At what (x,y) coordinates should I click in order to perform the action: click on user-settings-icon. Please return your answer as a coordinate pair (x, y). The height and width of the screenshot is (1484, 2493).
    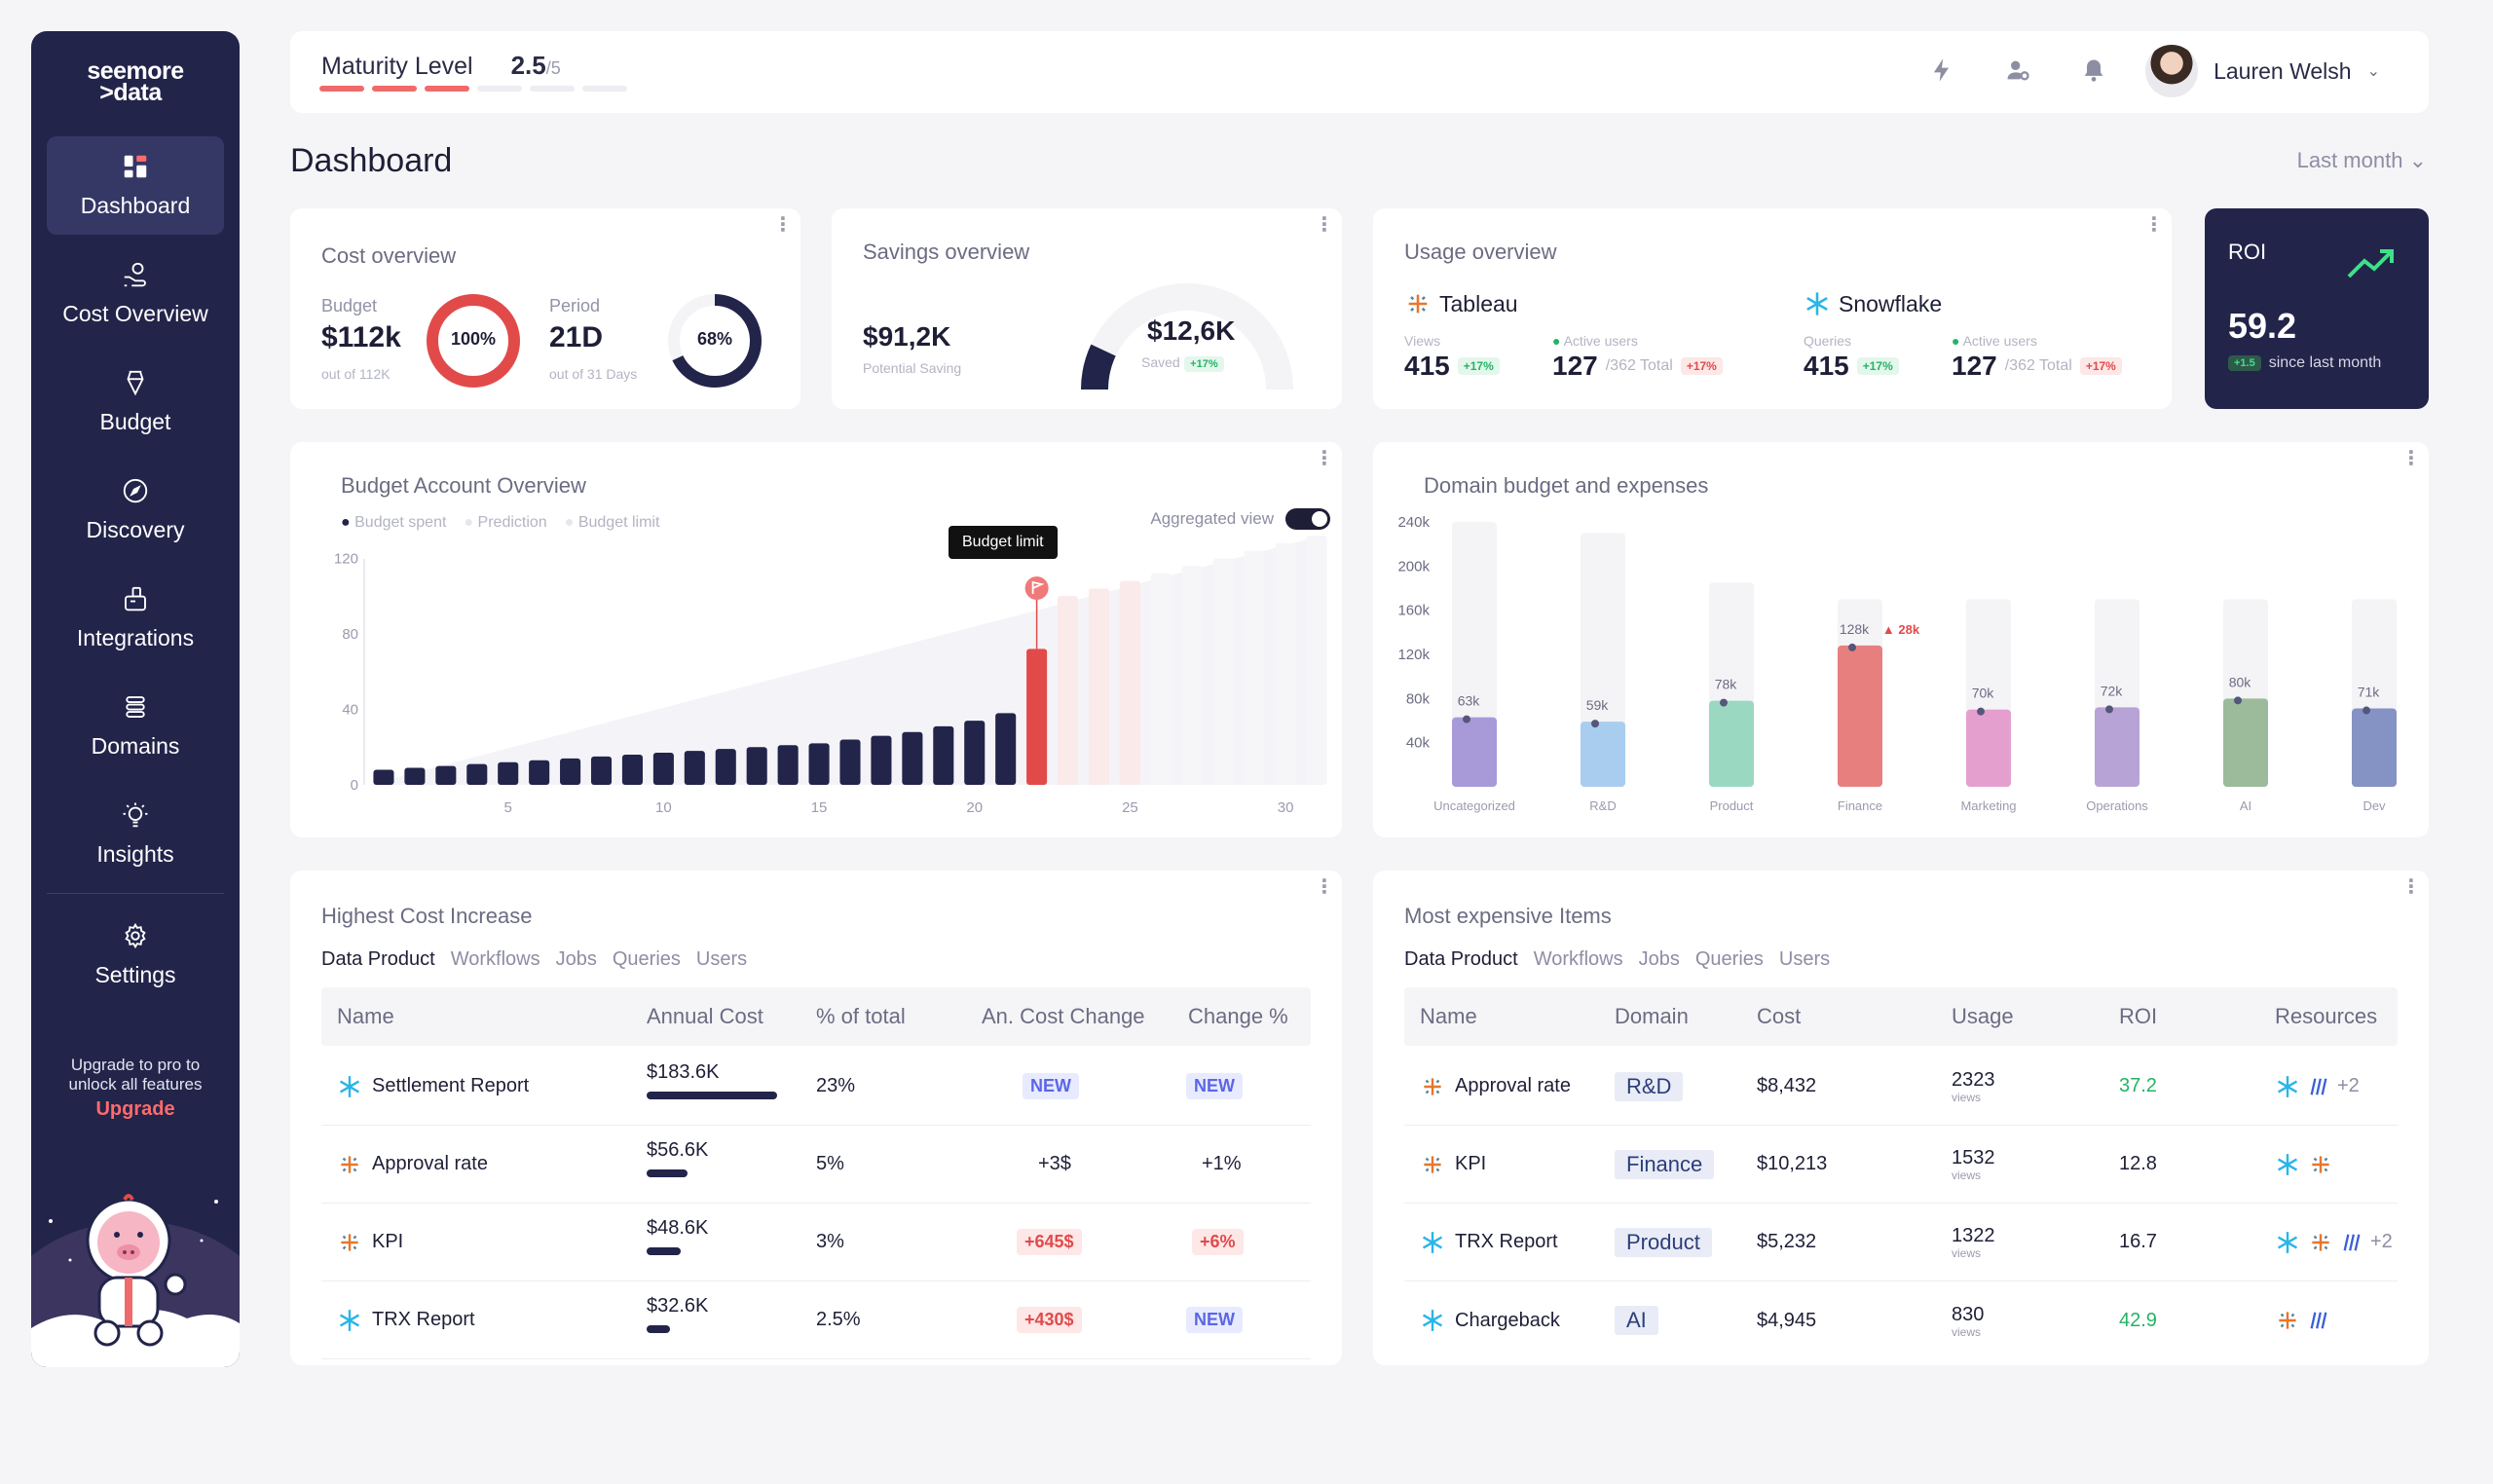
    Looking at the image, I should click on (2018, 70).